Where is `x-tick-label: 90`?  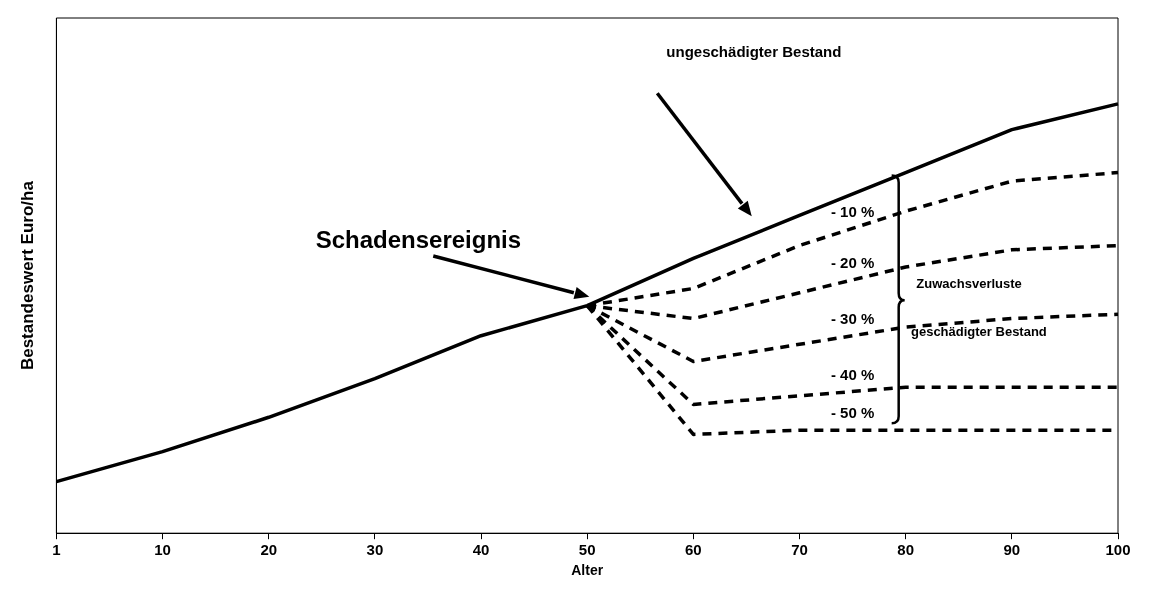 x-tick-label: 90 is located at coordinates (1012, 550).